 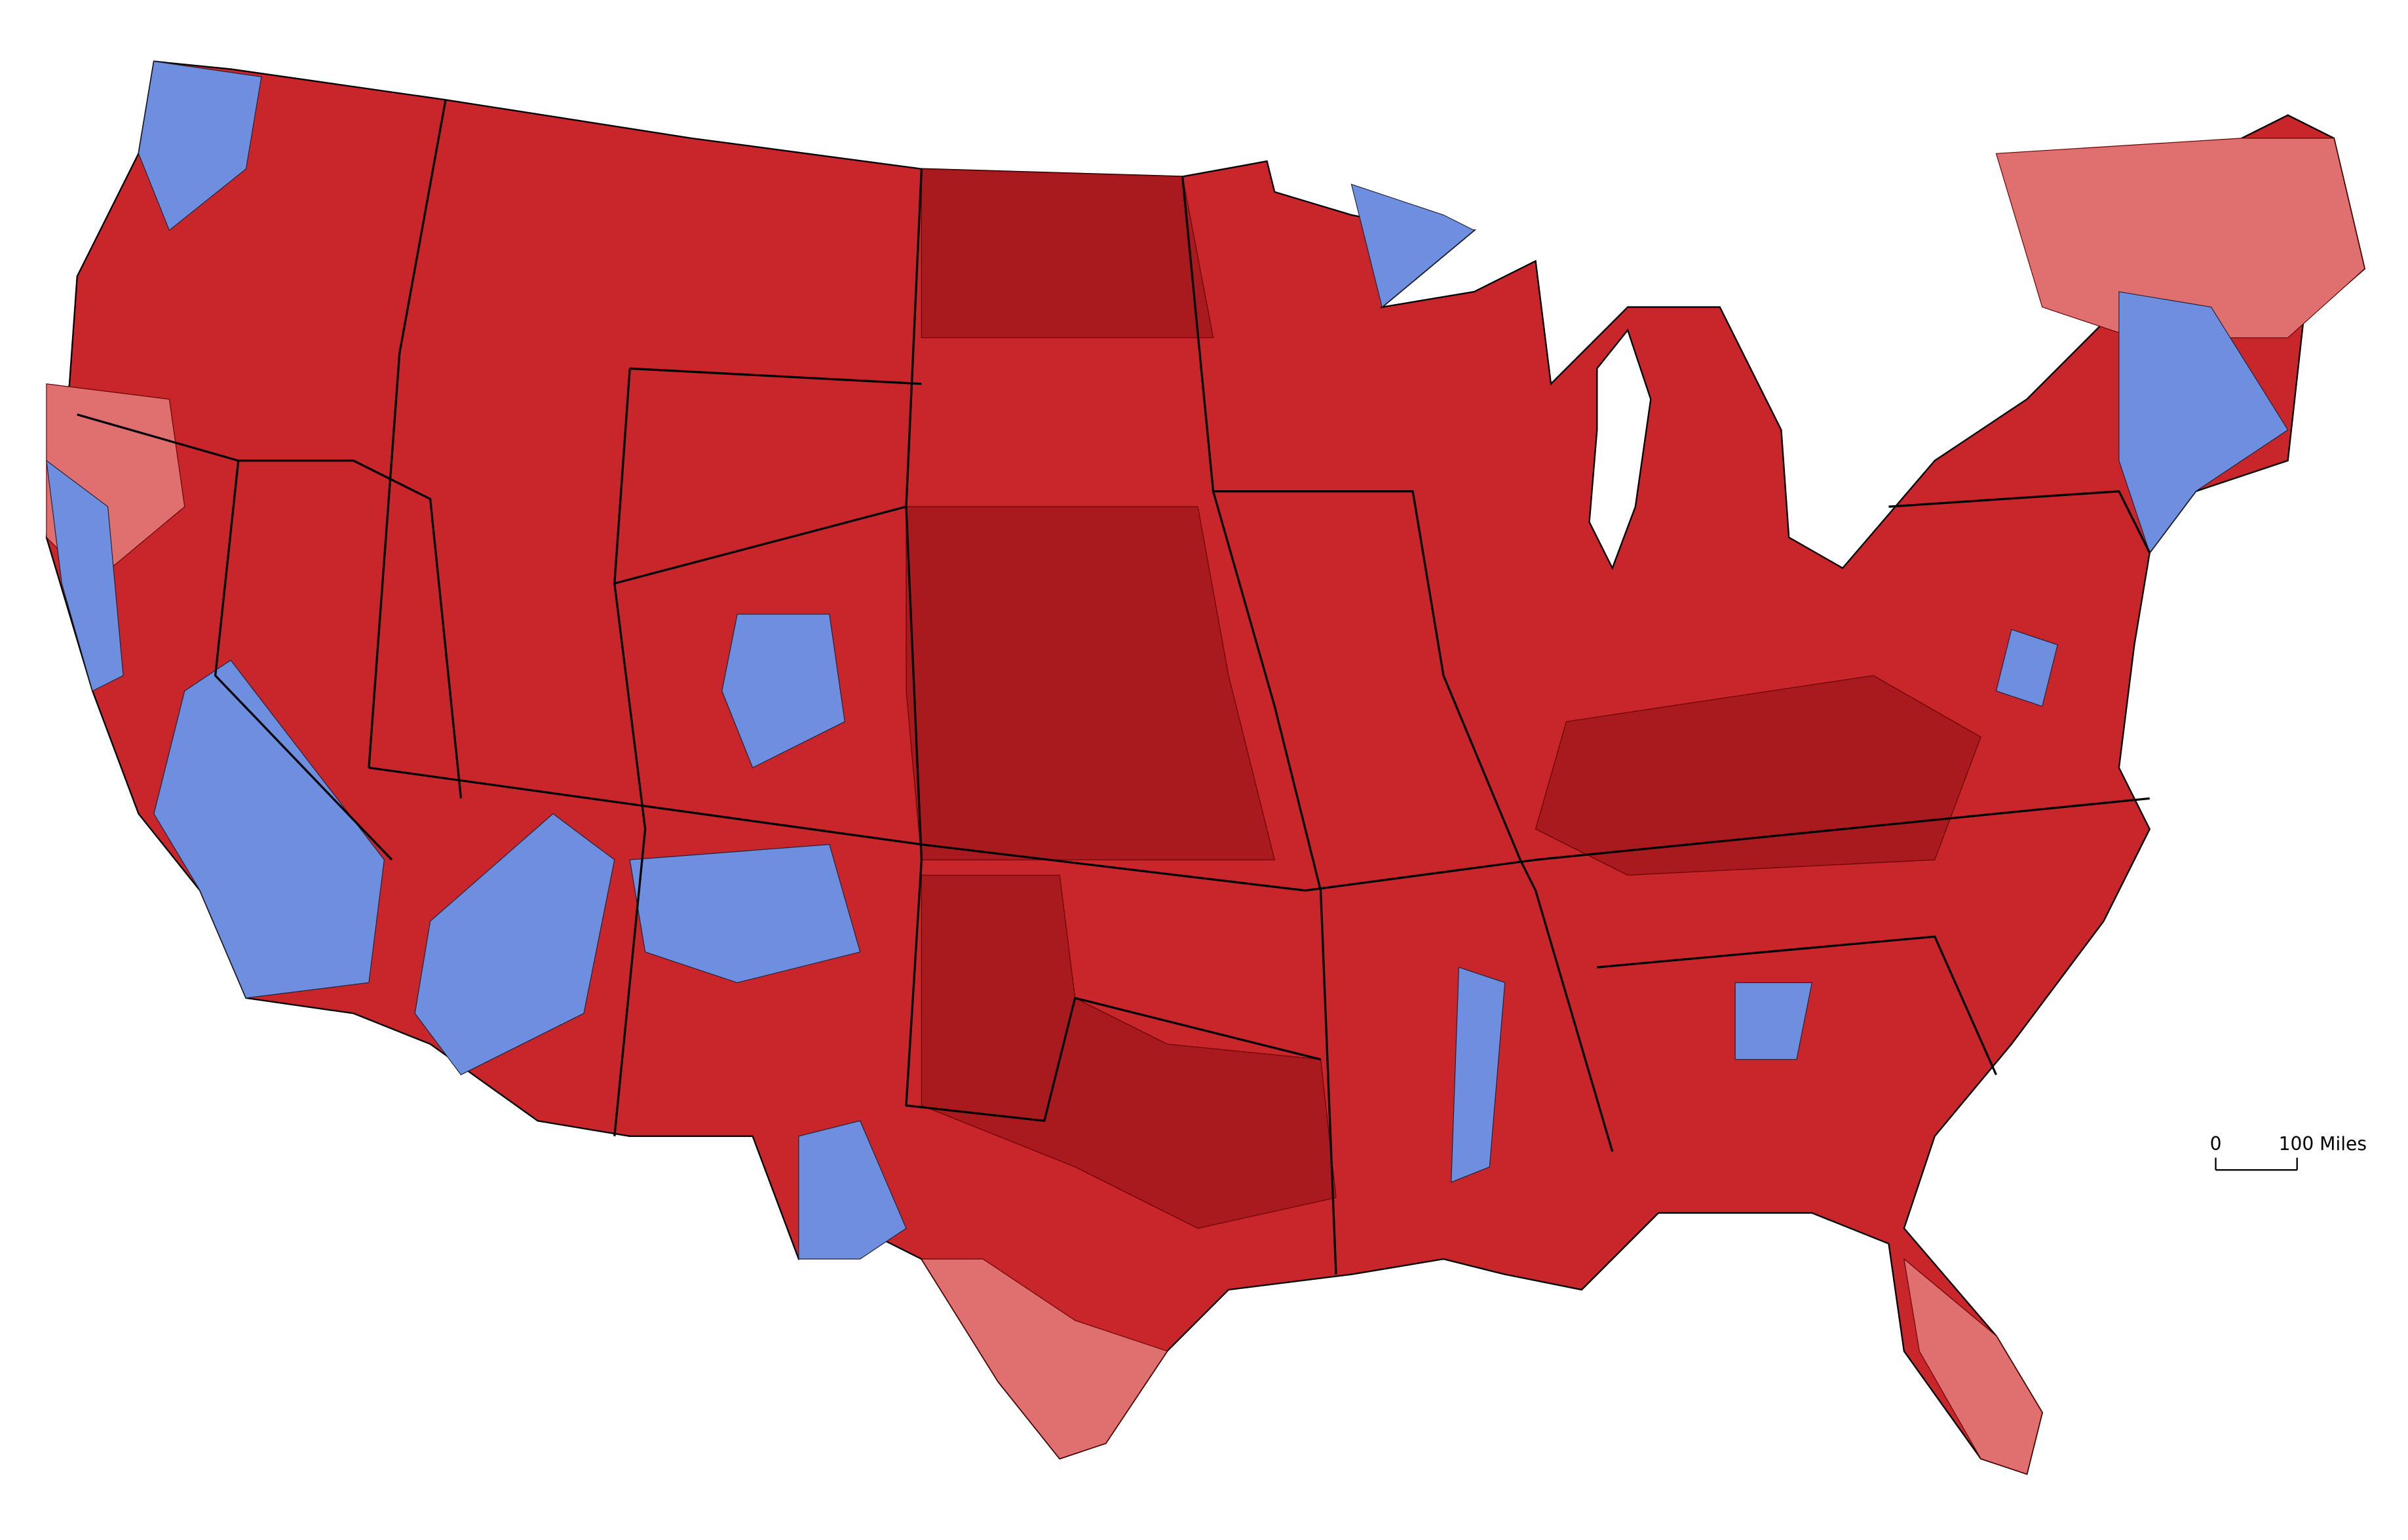 I want to click on lake-michigan, so click(x=1620, y=449).